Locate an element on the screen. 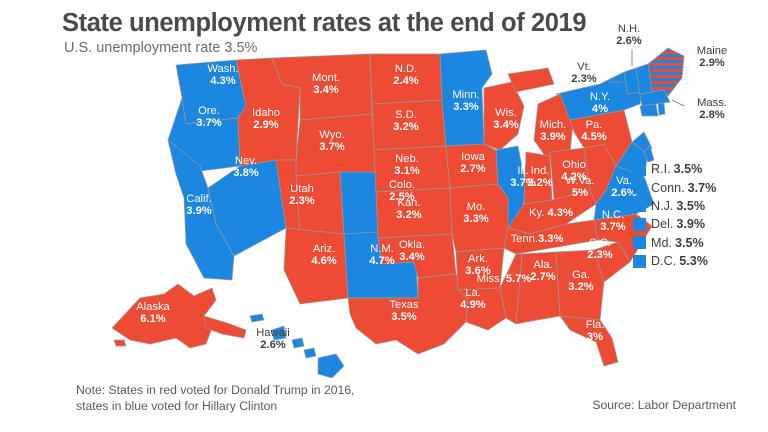 The width and height of the screenshot is (768, 432). legend-label-dc: D.C. 5.3% is located at coordinates (679, 261).